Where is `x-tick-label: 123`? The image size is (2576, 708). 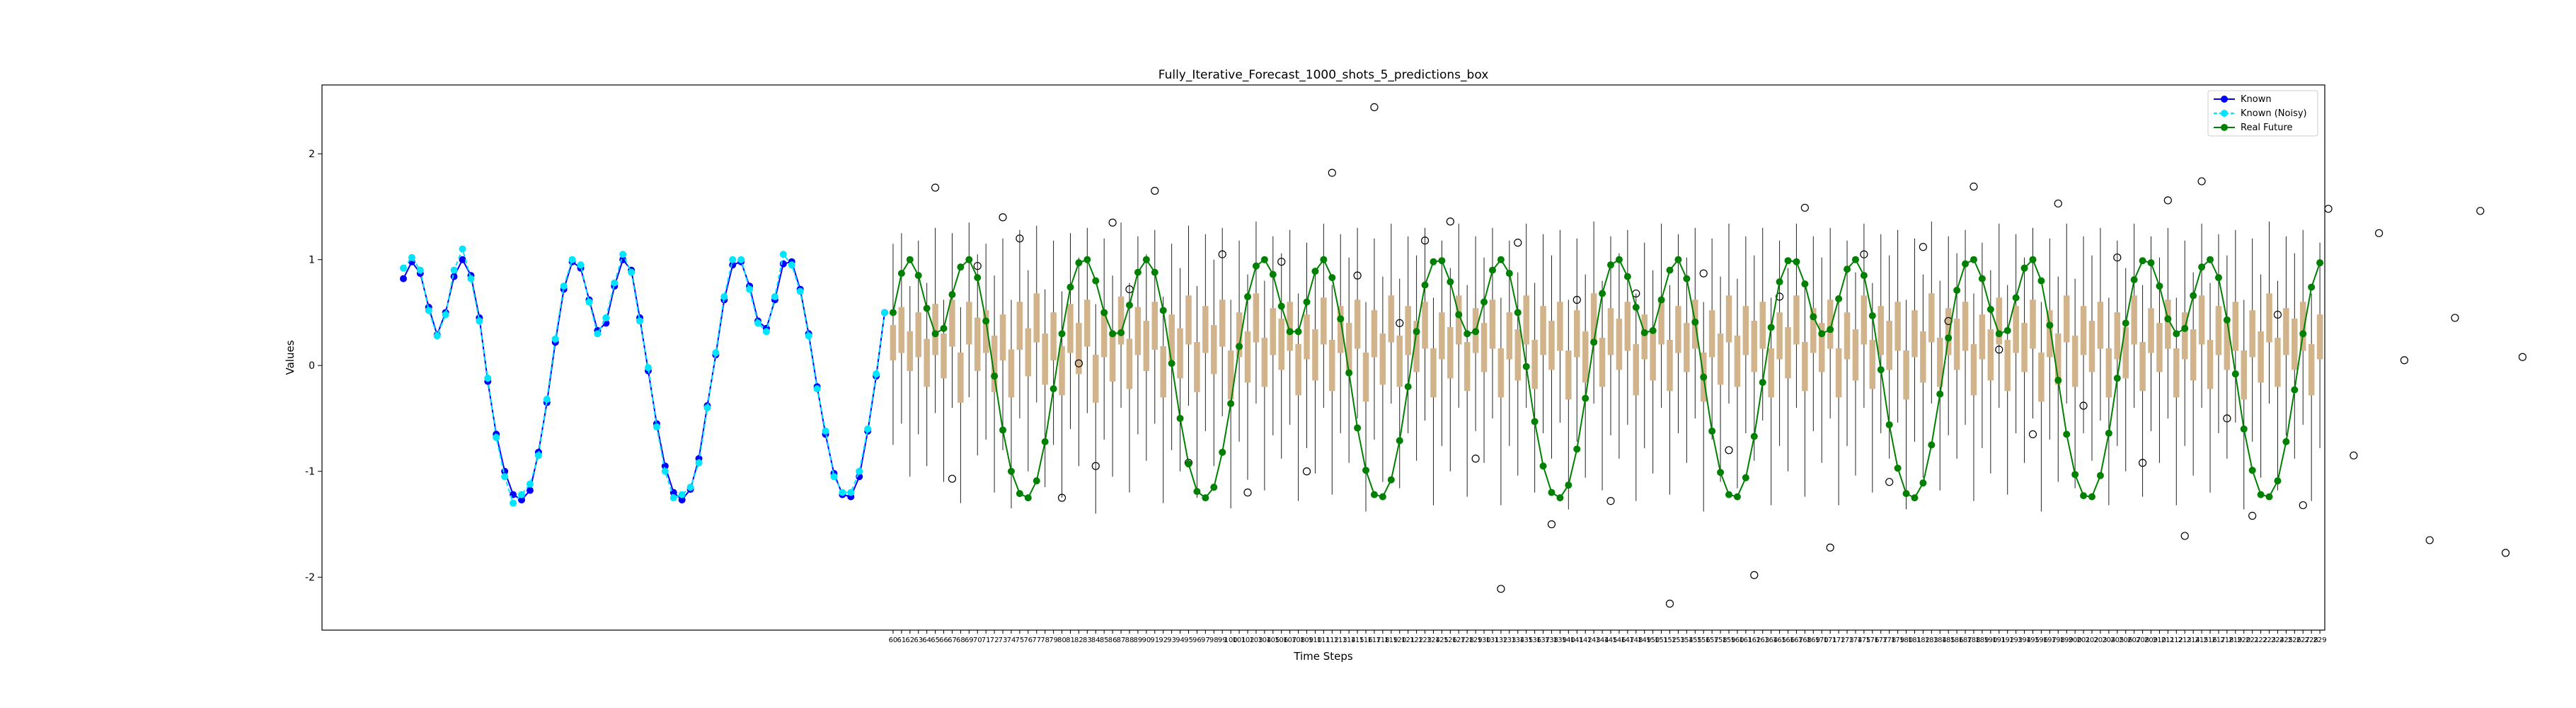
x-tick-label: 123 is located at coordinates (1425, 640).